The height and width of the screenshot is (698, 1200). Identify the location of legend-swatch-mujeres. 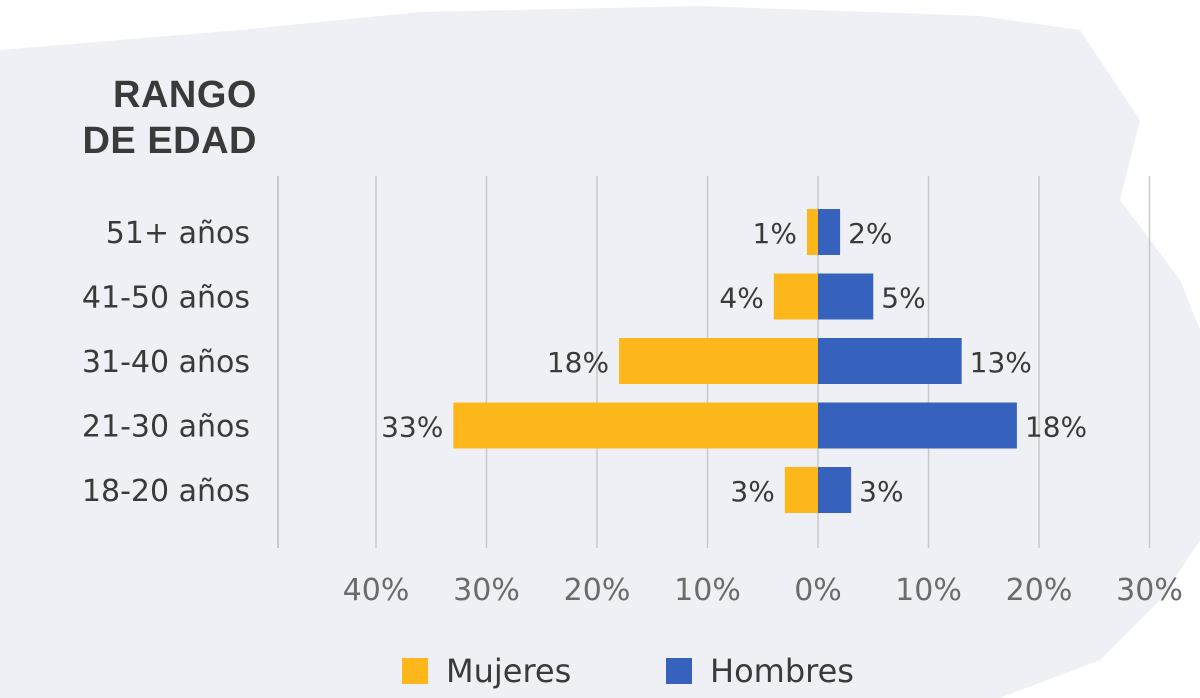
(415, 671).